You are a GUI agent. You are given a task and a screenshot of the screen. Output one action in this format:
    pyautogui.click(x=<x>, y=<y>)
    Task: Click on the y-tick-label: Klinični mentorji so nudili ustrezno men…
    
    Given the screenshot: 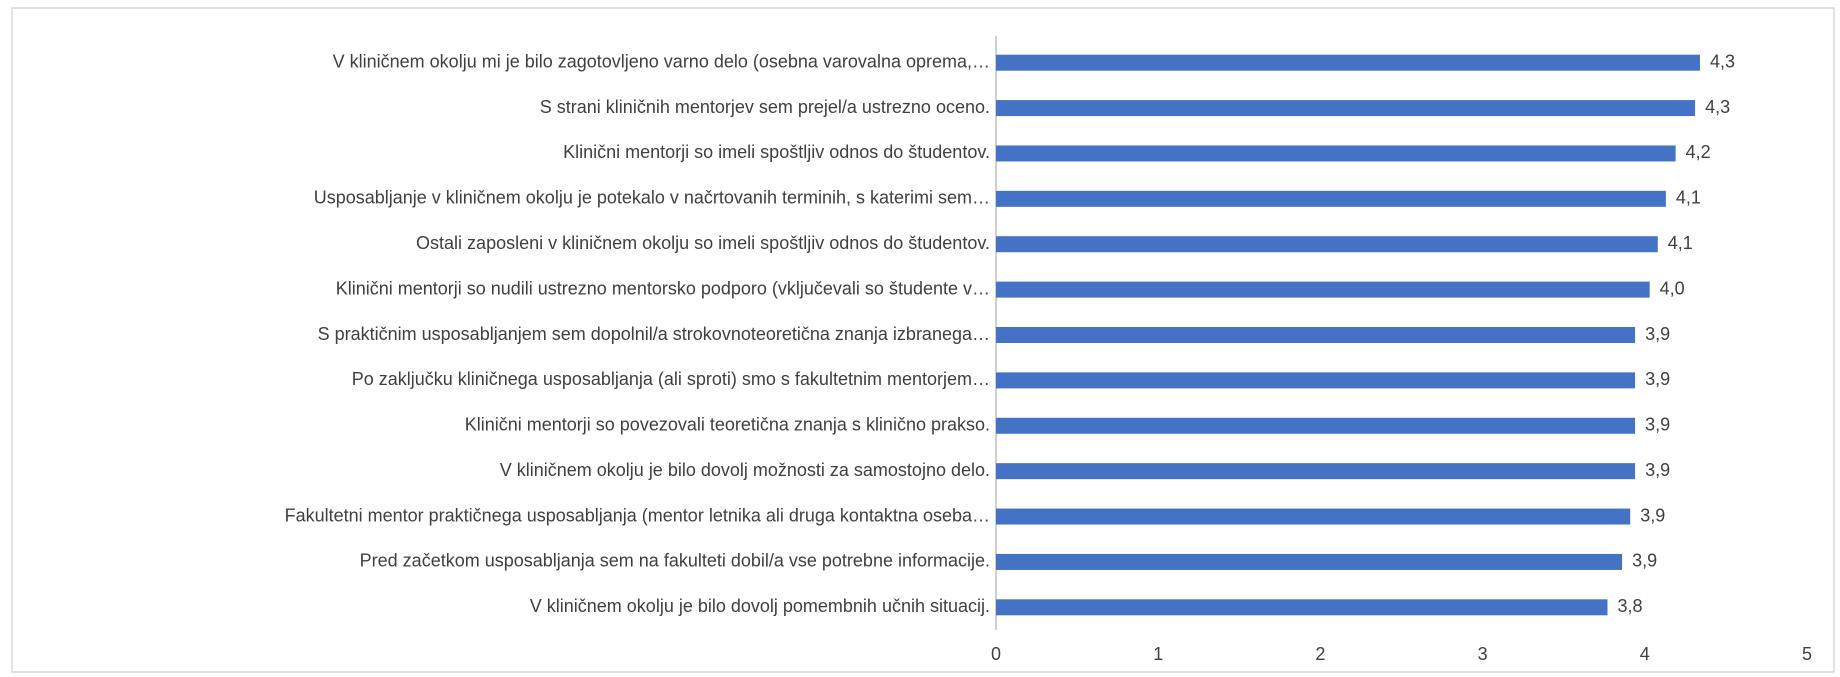 What is the action you would take?
    pyautogui.click(x=663, y=288)
    